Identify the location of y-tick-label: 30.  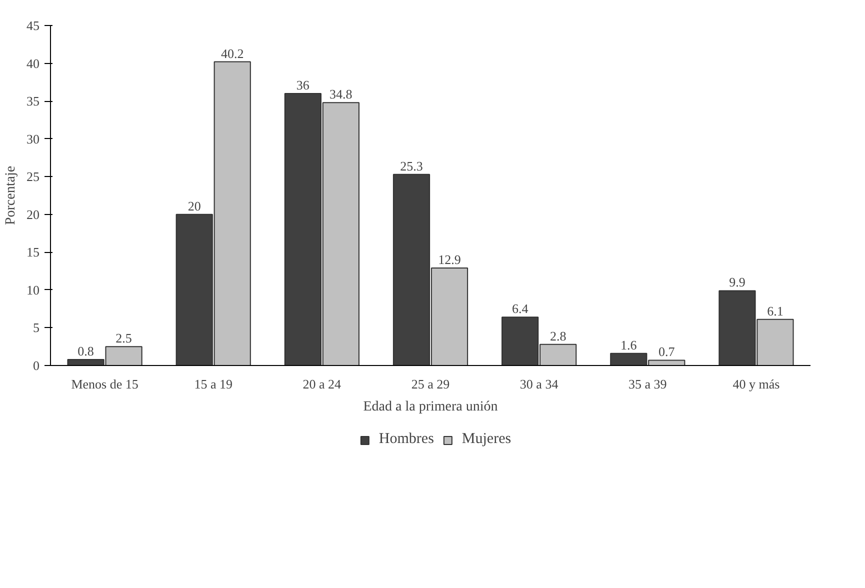
(33, 138).